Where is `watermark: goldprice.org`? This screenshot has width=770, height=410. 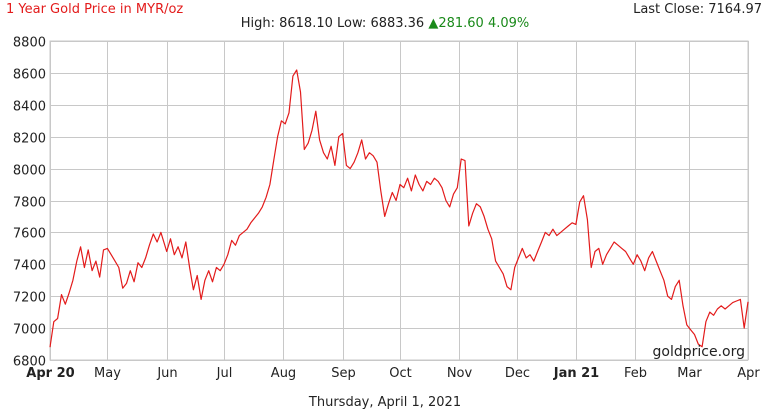
watermark: goldprice.org is located at coordinates (699, 352).